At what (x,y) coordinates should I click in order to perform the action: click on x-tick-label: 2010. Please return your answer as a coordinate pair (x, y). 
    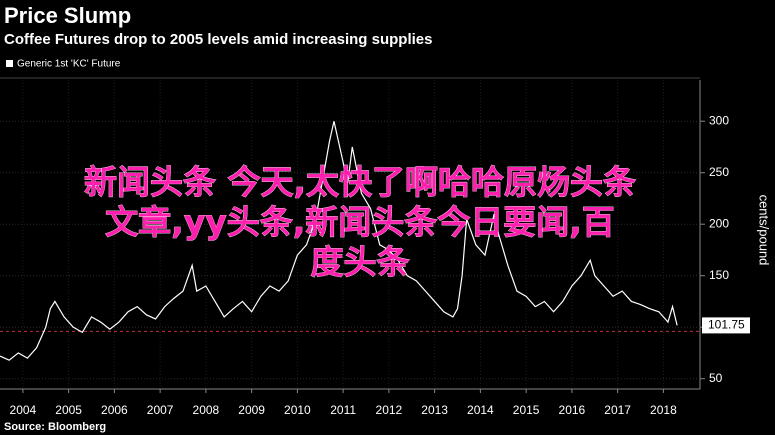
    Looking at the image, I should click on (297, 410).